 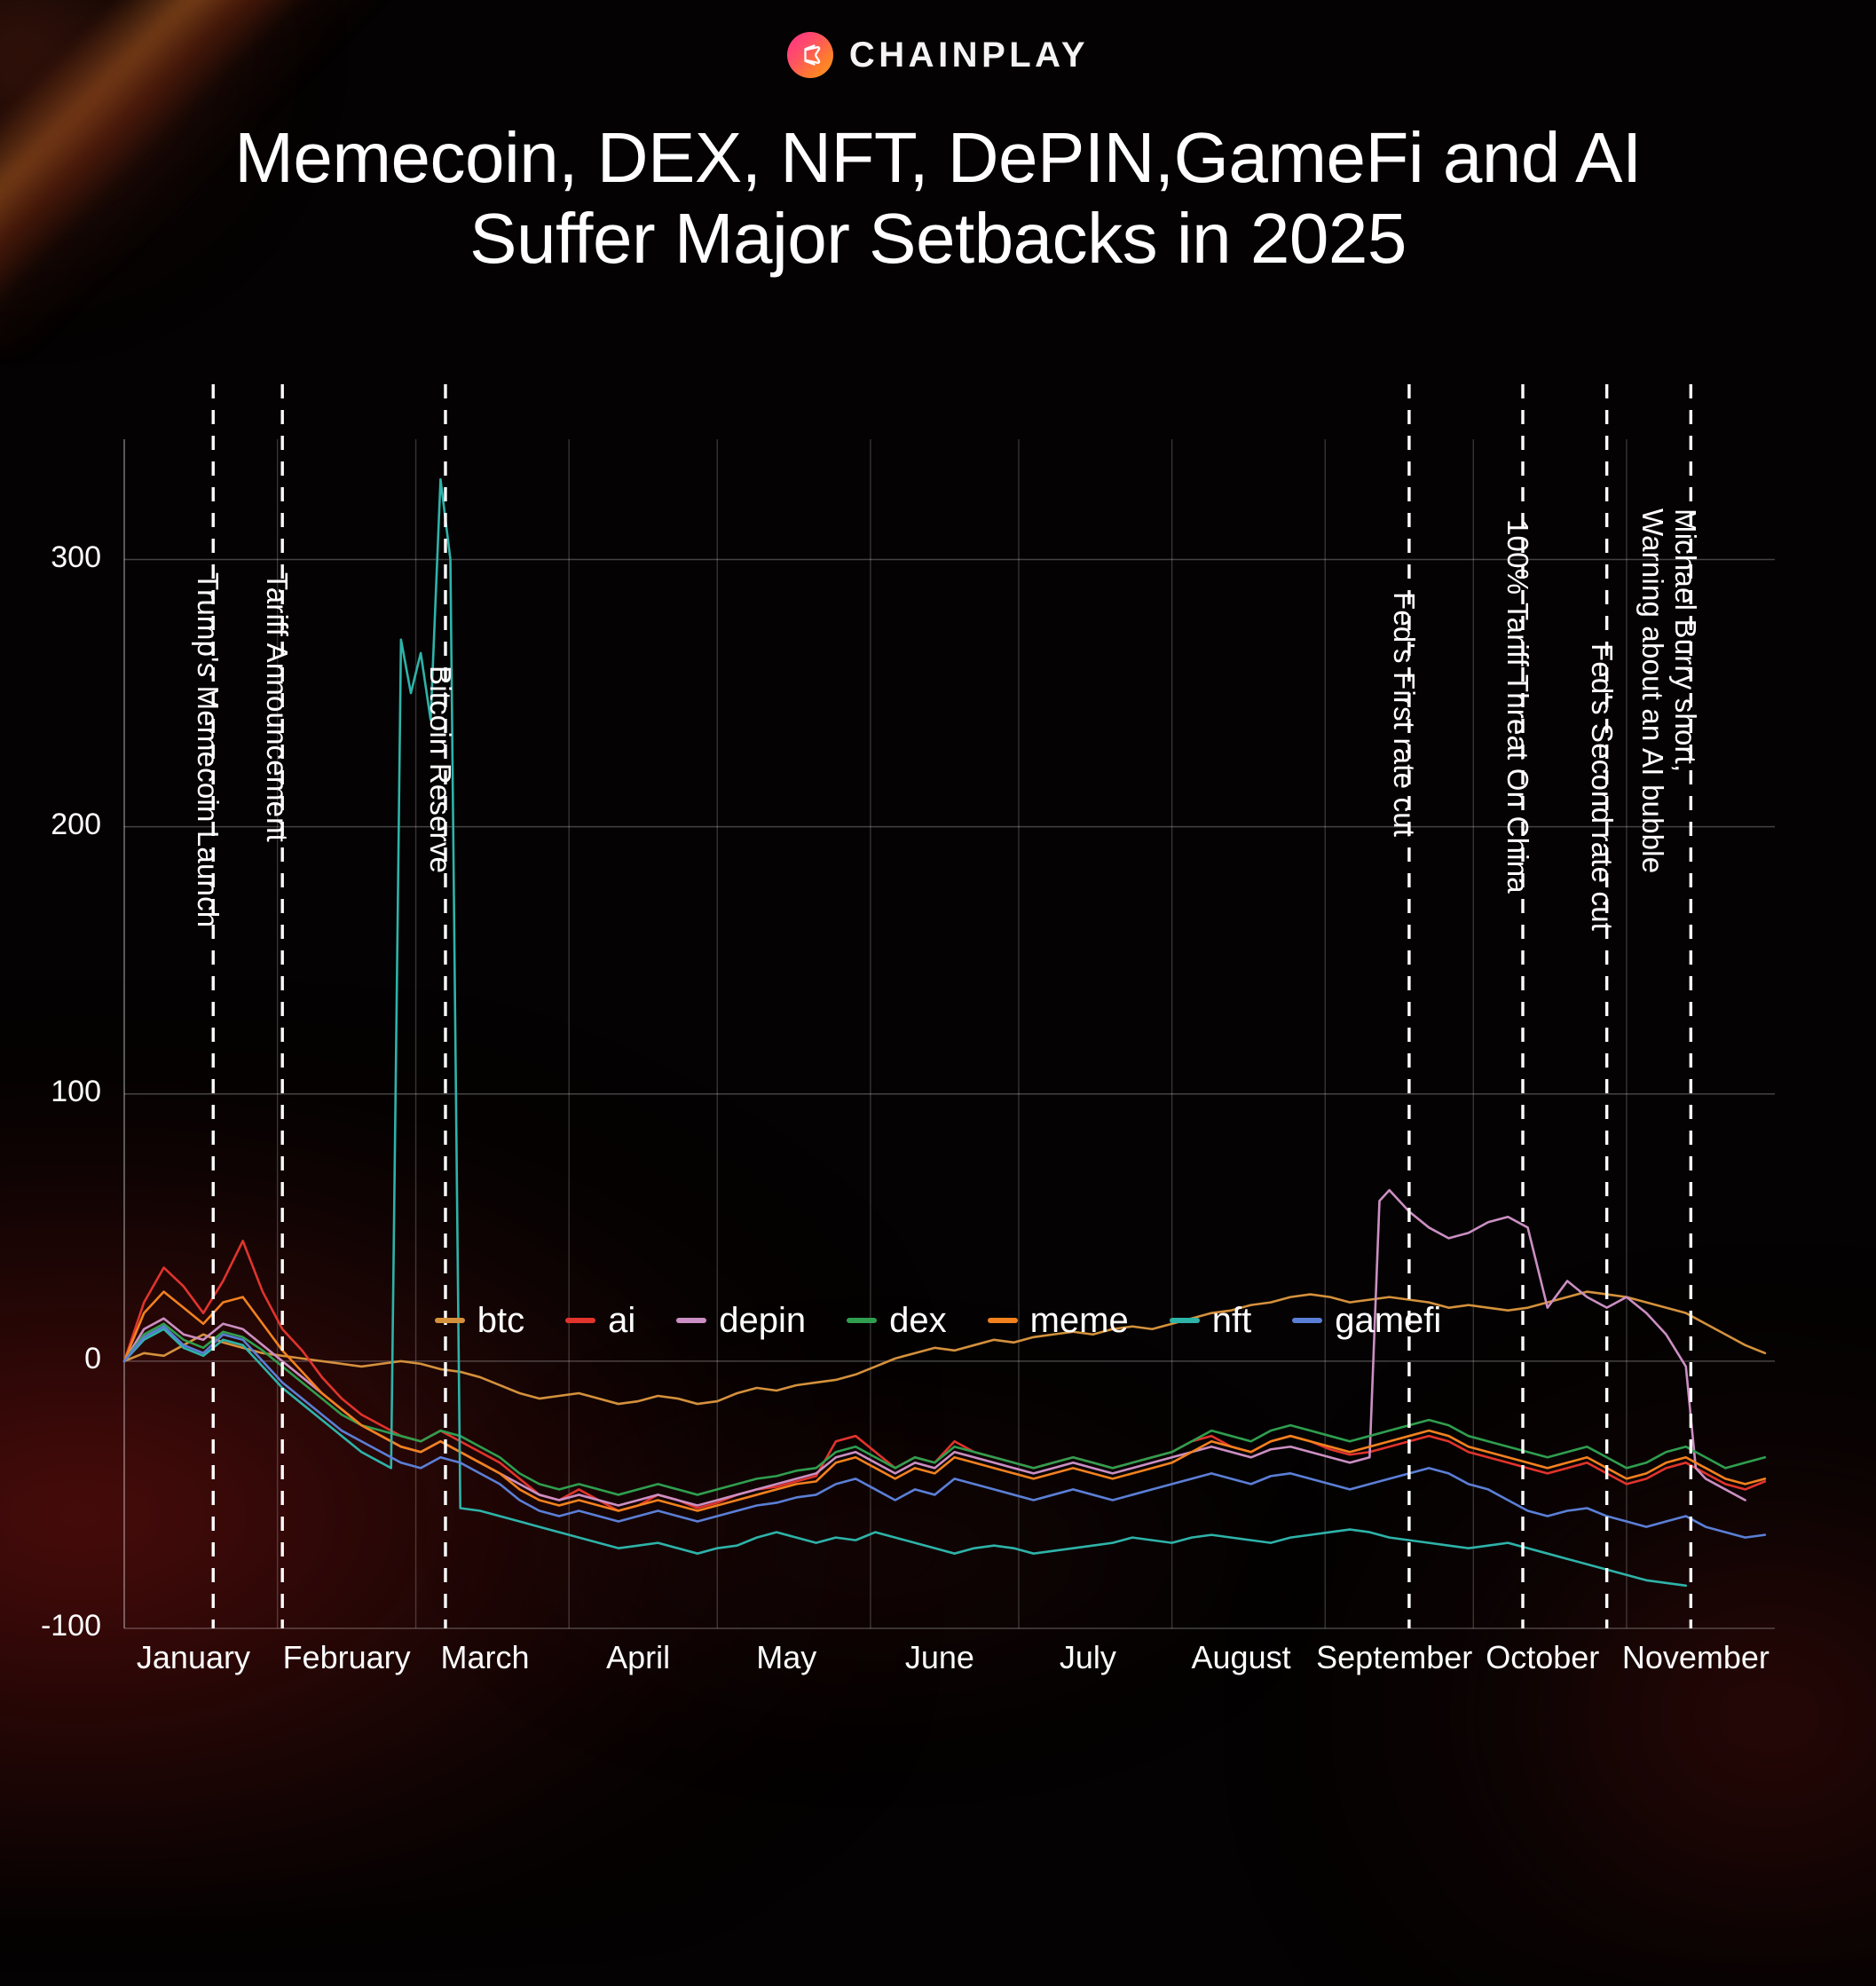 I want to click on legend-item-depin: depin, so click(x=741, y=1320).